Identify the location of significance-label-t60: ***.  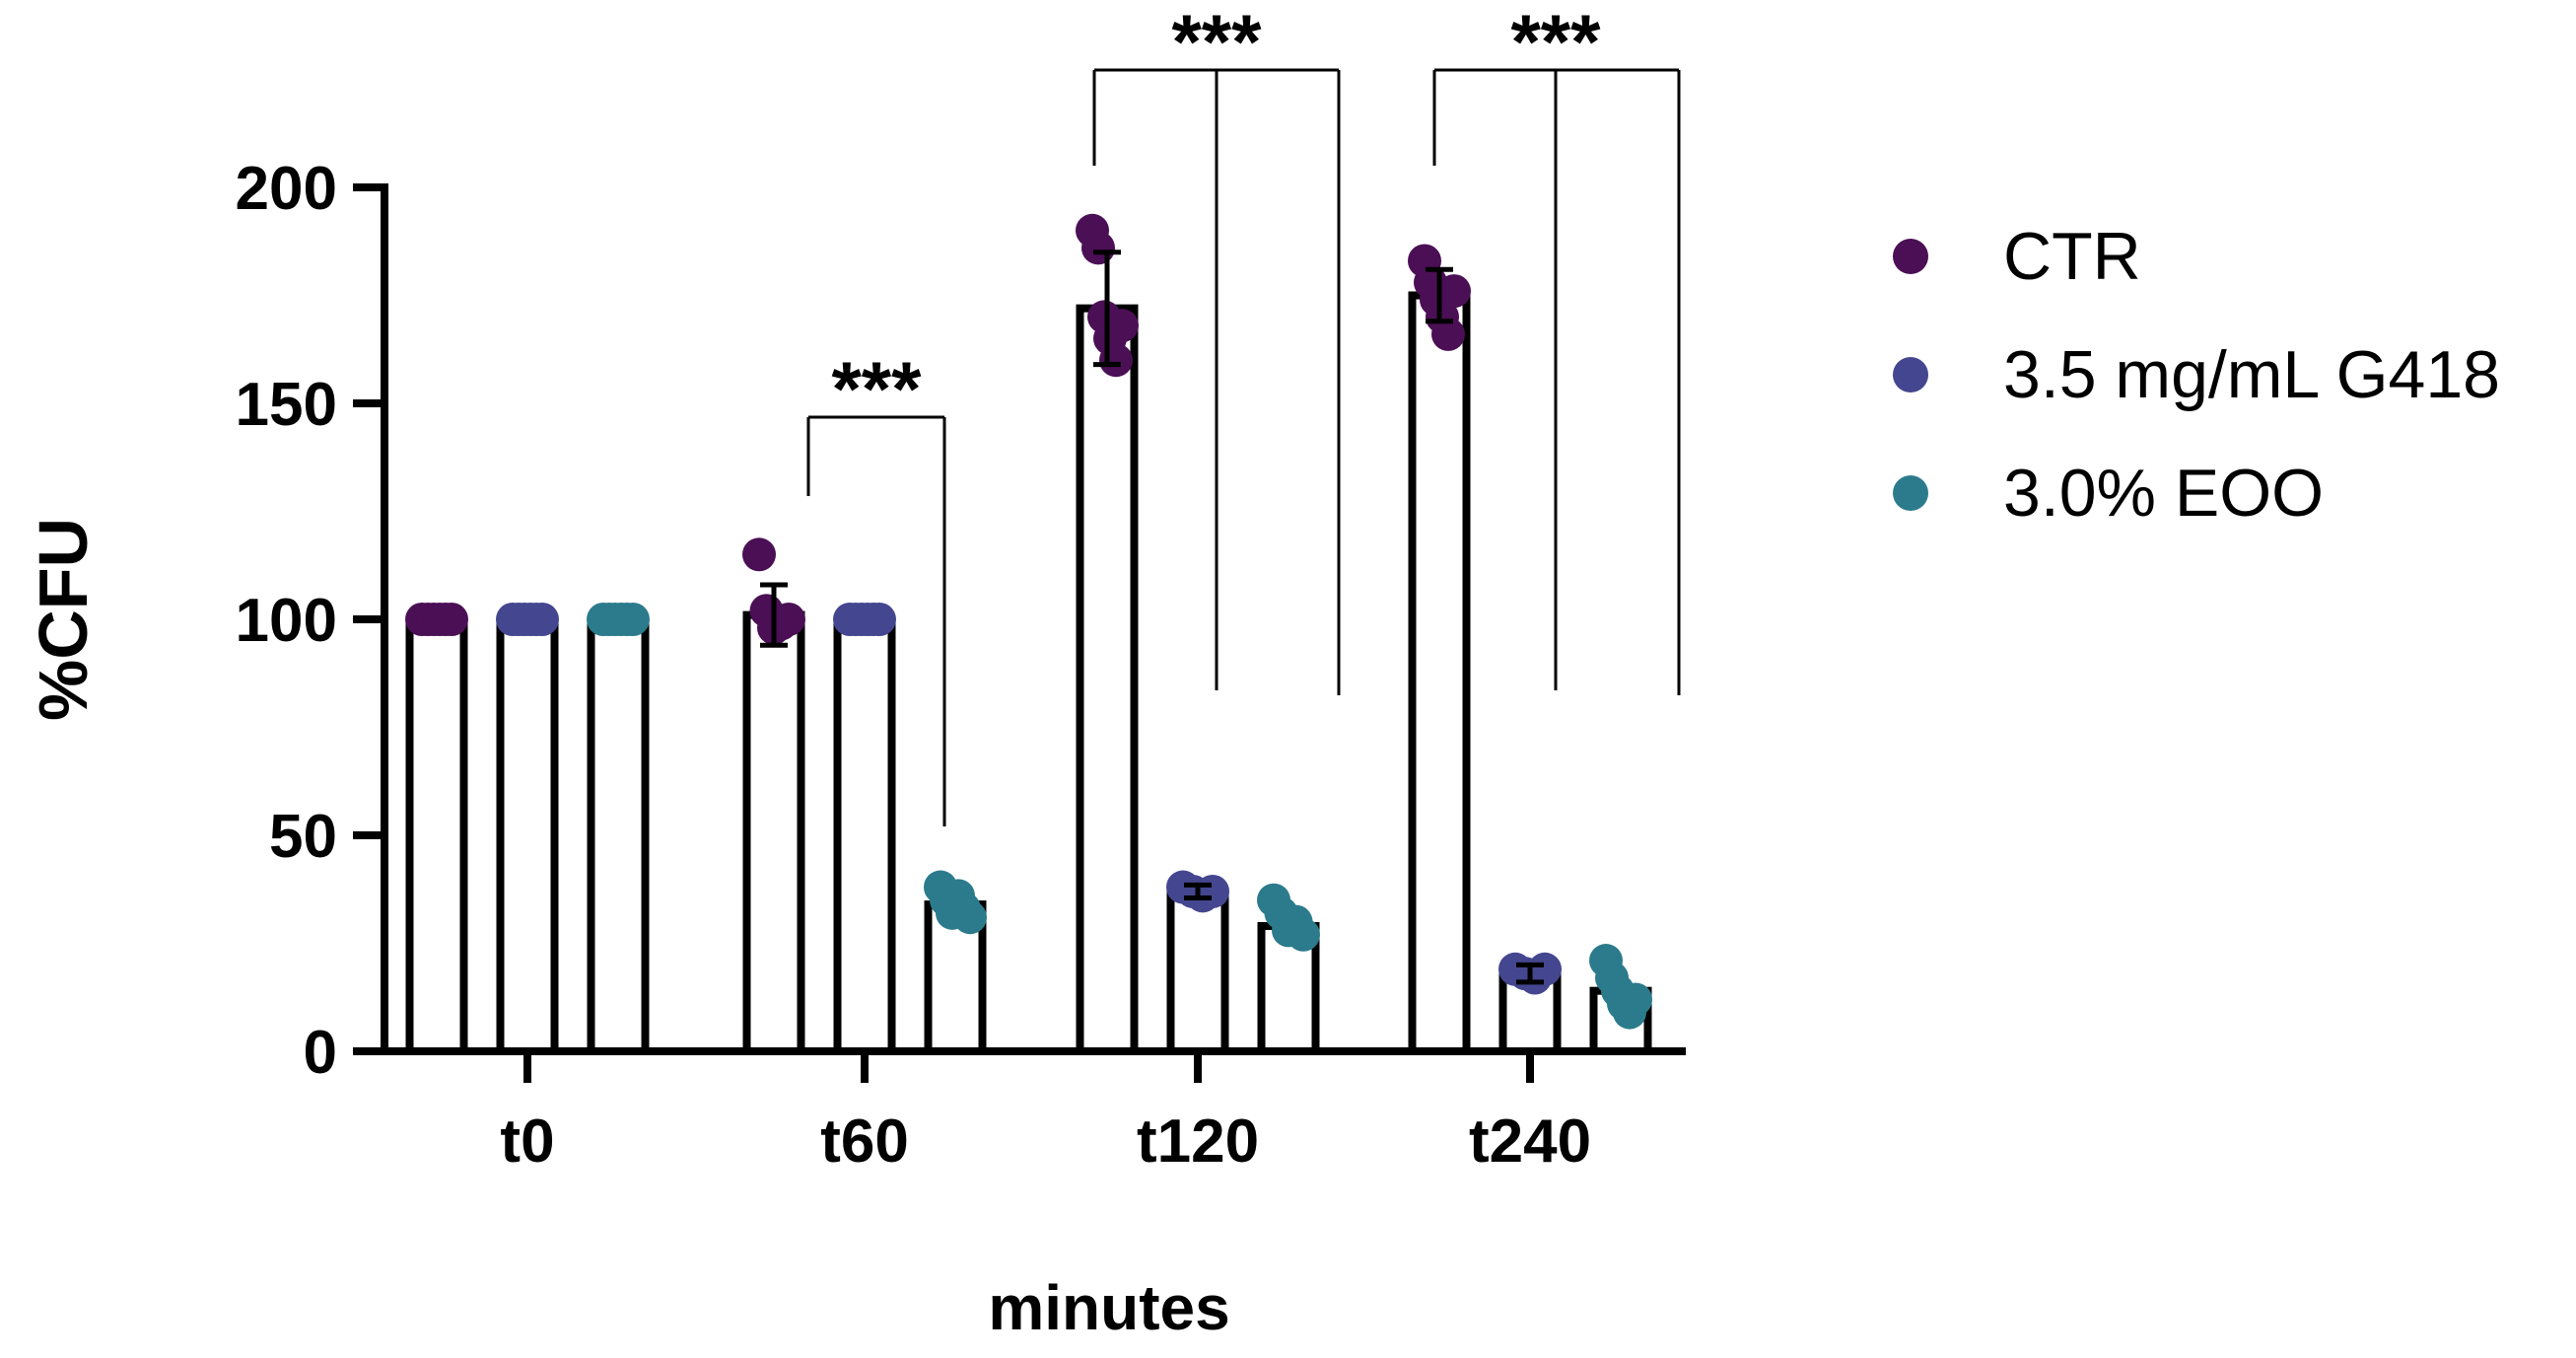
(876, 388).